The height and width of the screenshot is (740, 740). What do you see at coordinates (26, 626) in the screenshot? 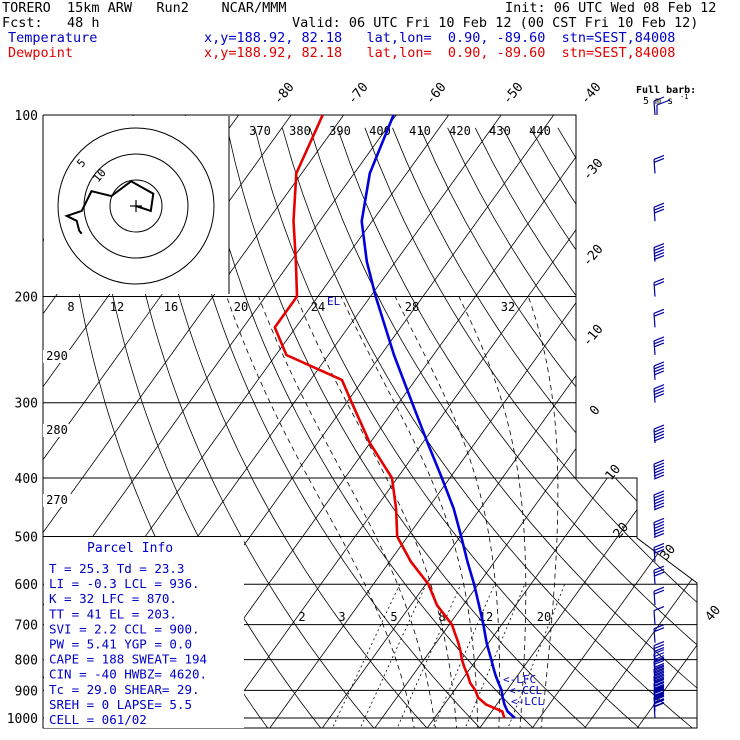
I see `pressure-tick-700: 700` at bounding box center [26, 626].